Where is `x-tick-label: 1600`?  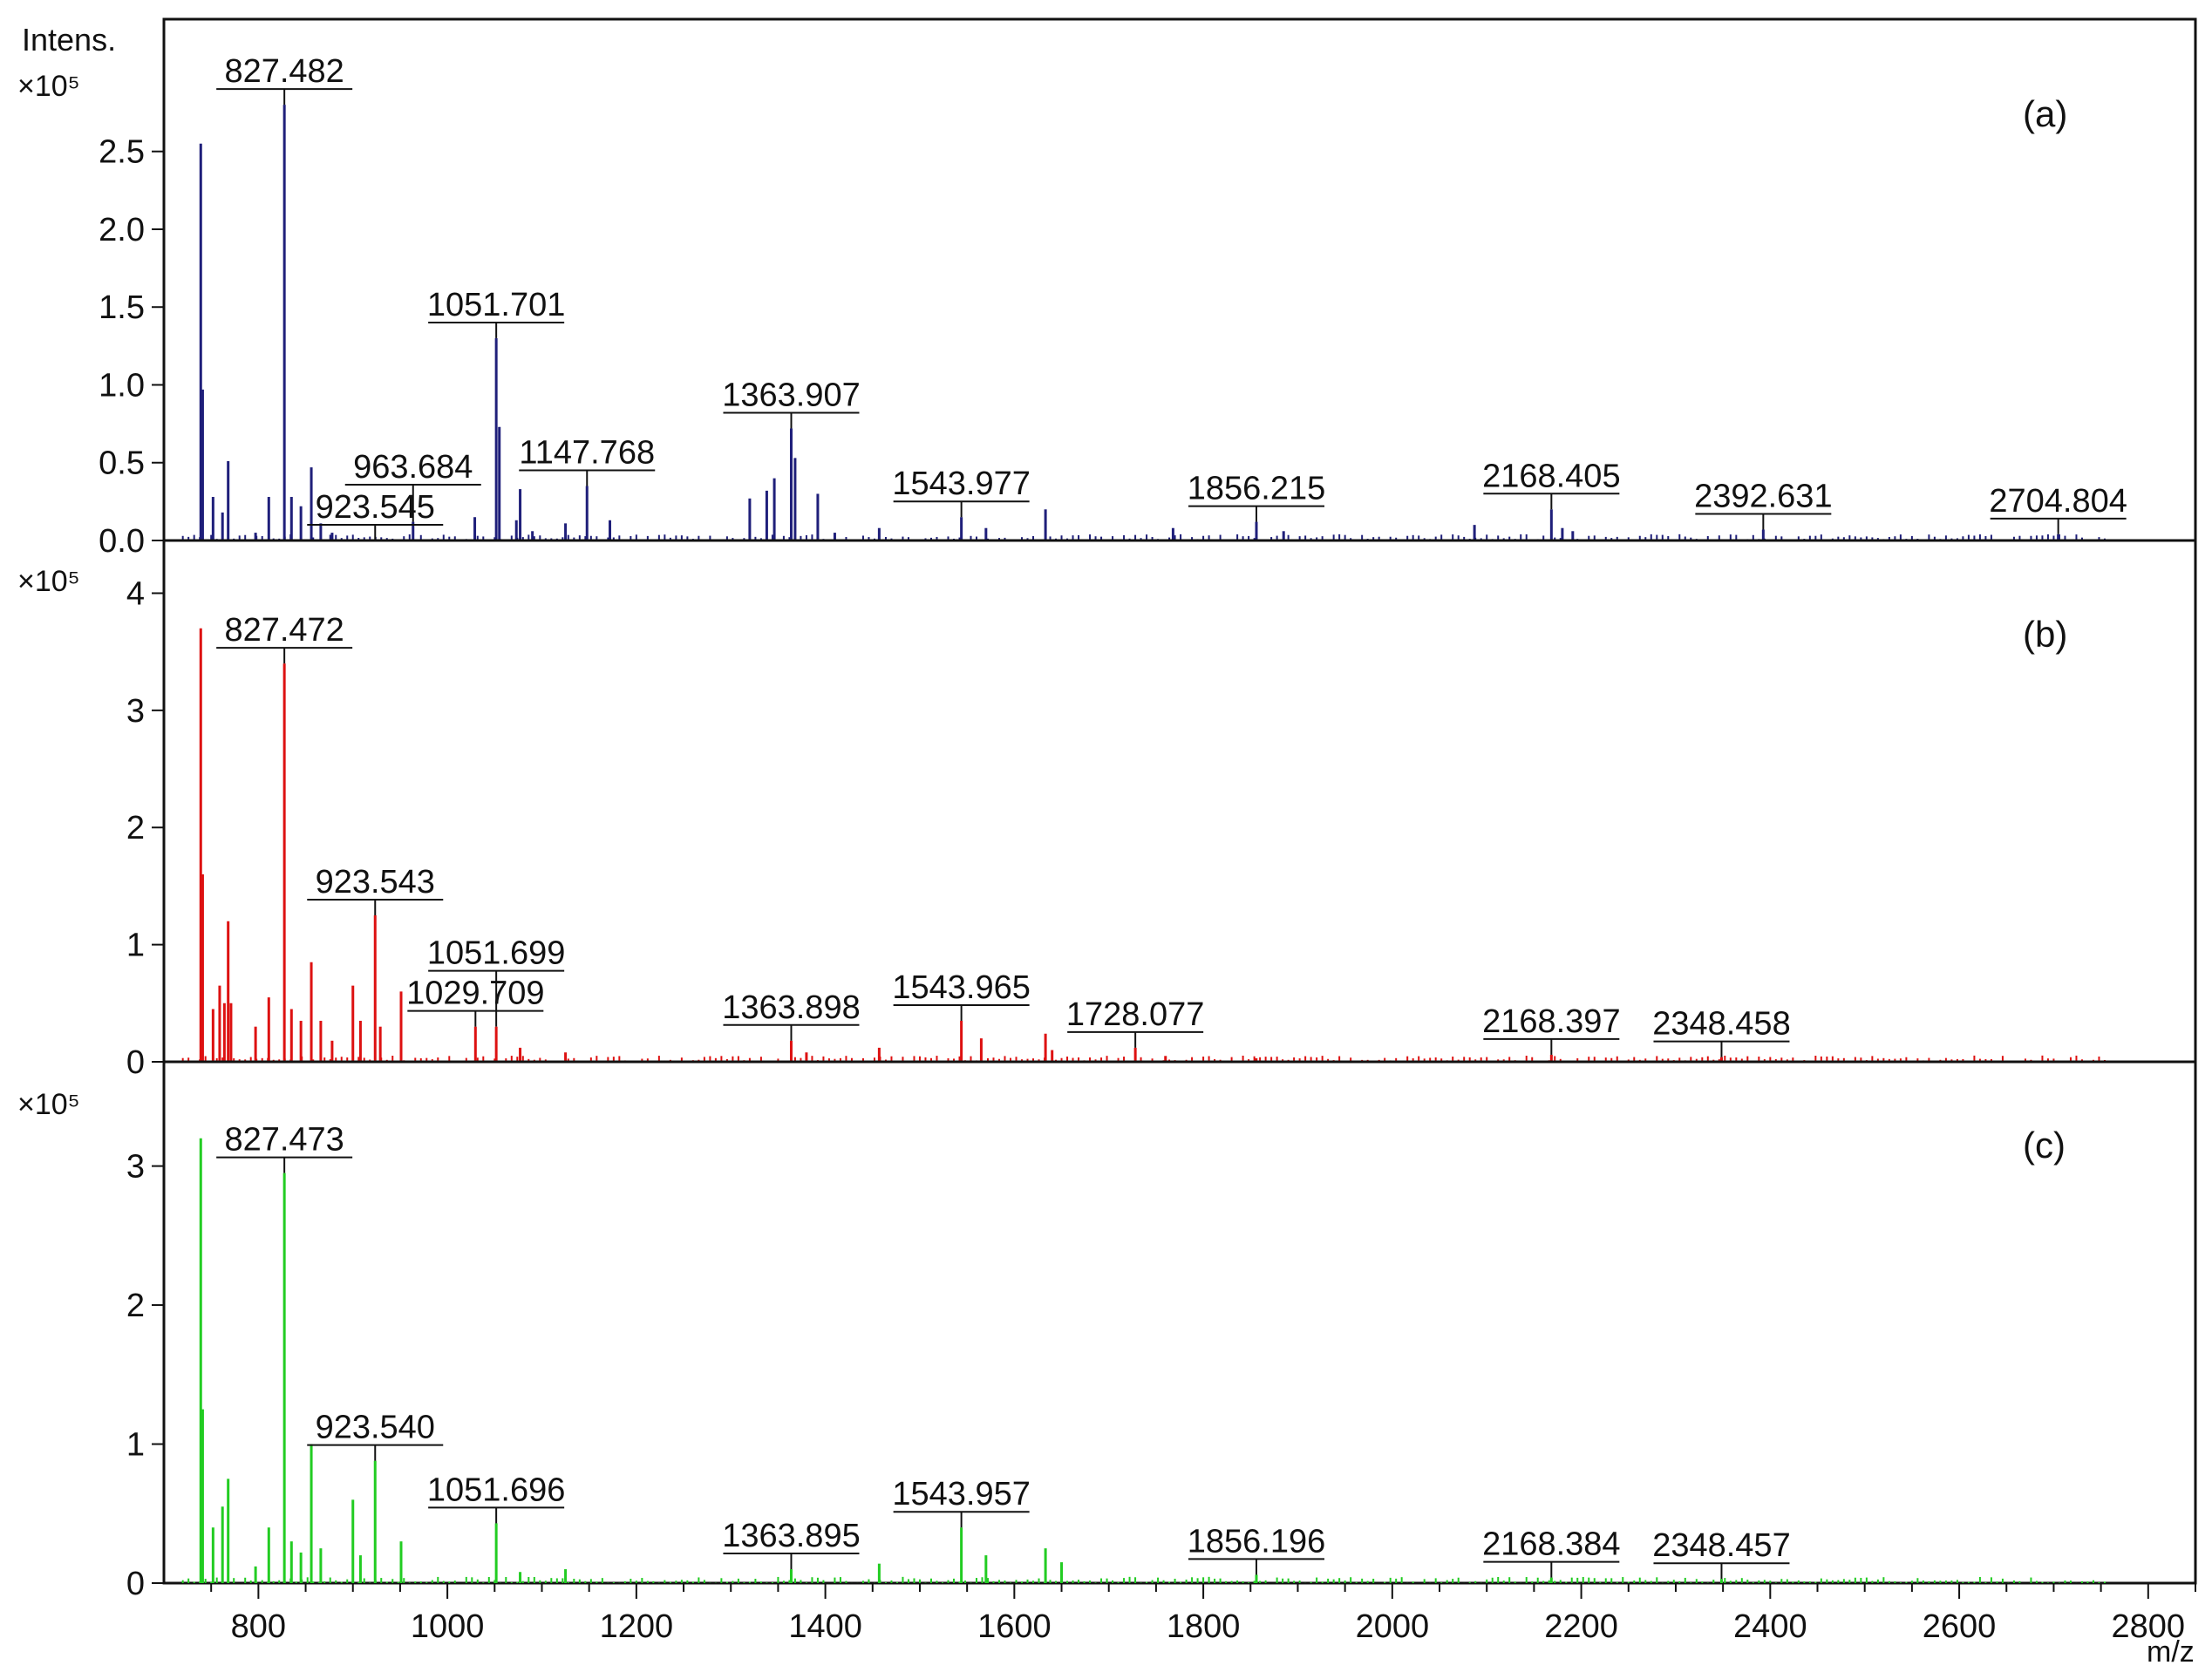 x-tick-label: 1600 is located at coordinates (1015, 1626).